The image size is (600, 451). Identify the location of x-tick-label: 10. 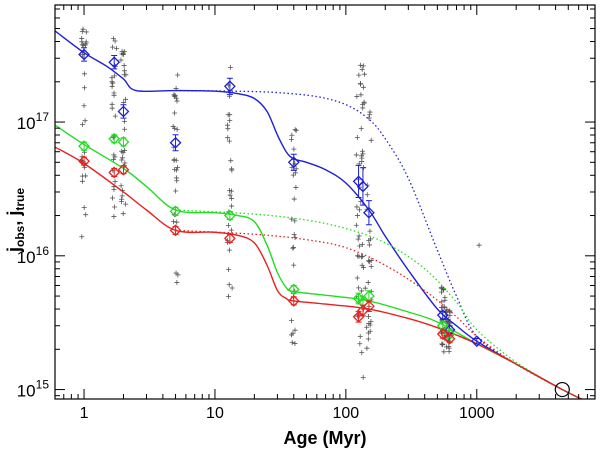
(215, 413).